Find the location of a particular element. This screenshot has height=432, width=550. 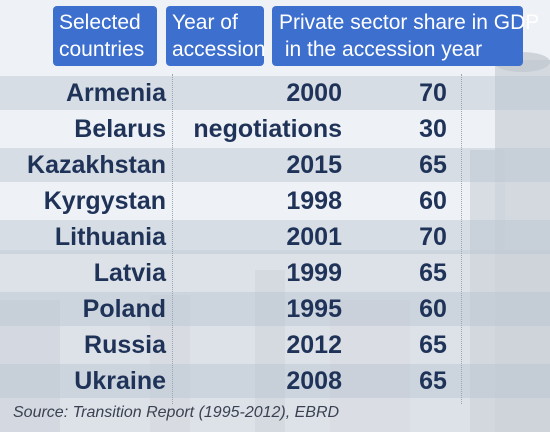

table-row: Latvia 1999 65 is located at coordinates (275, 273).